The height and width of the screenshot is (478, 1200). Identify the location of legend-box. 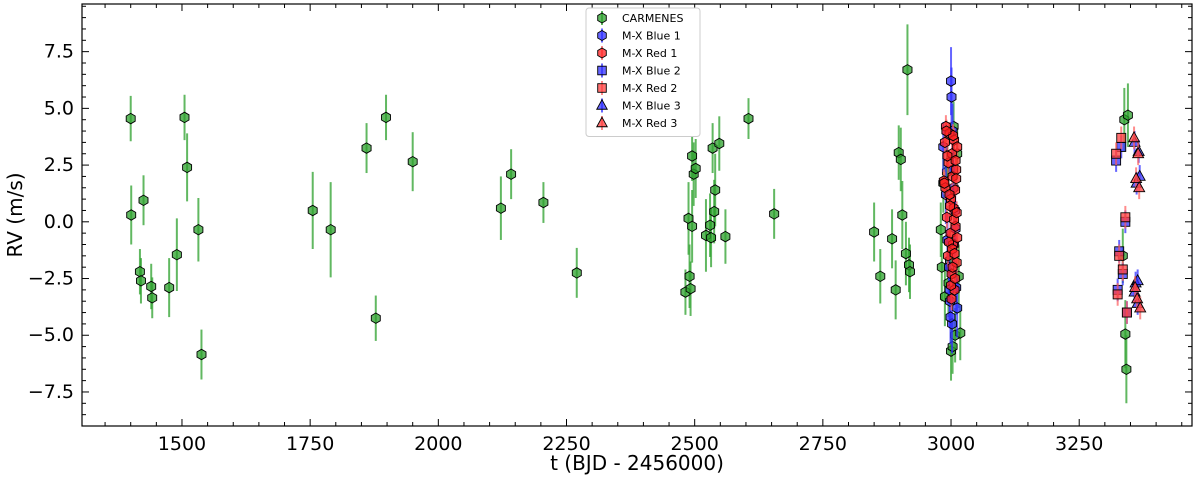
(643, 72).